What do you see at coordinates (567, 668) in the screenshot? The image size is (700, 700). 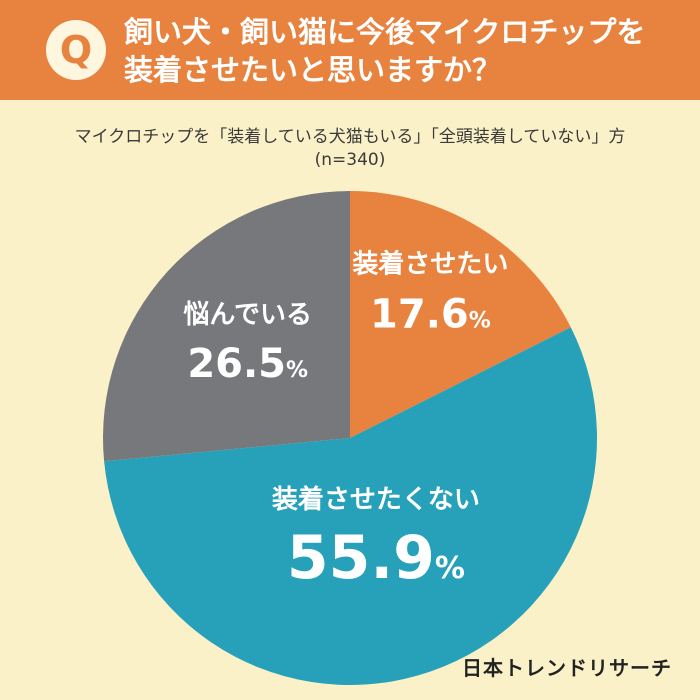 I see `brand-logo: 日本トレンドリサーチ` at bounding box center [567, 668].